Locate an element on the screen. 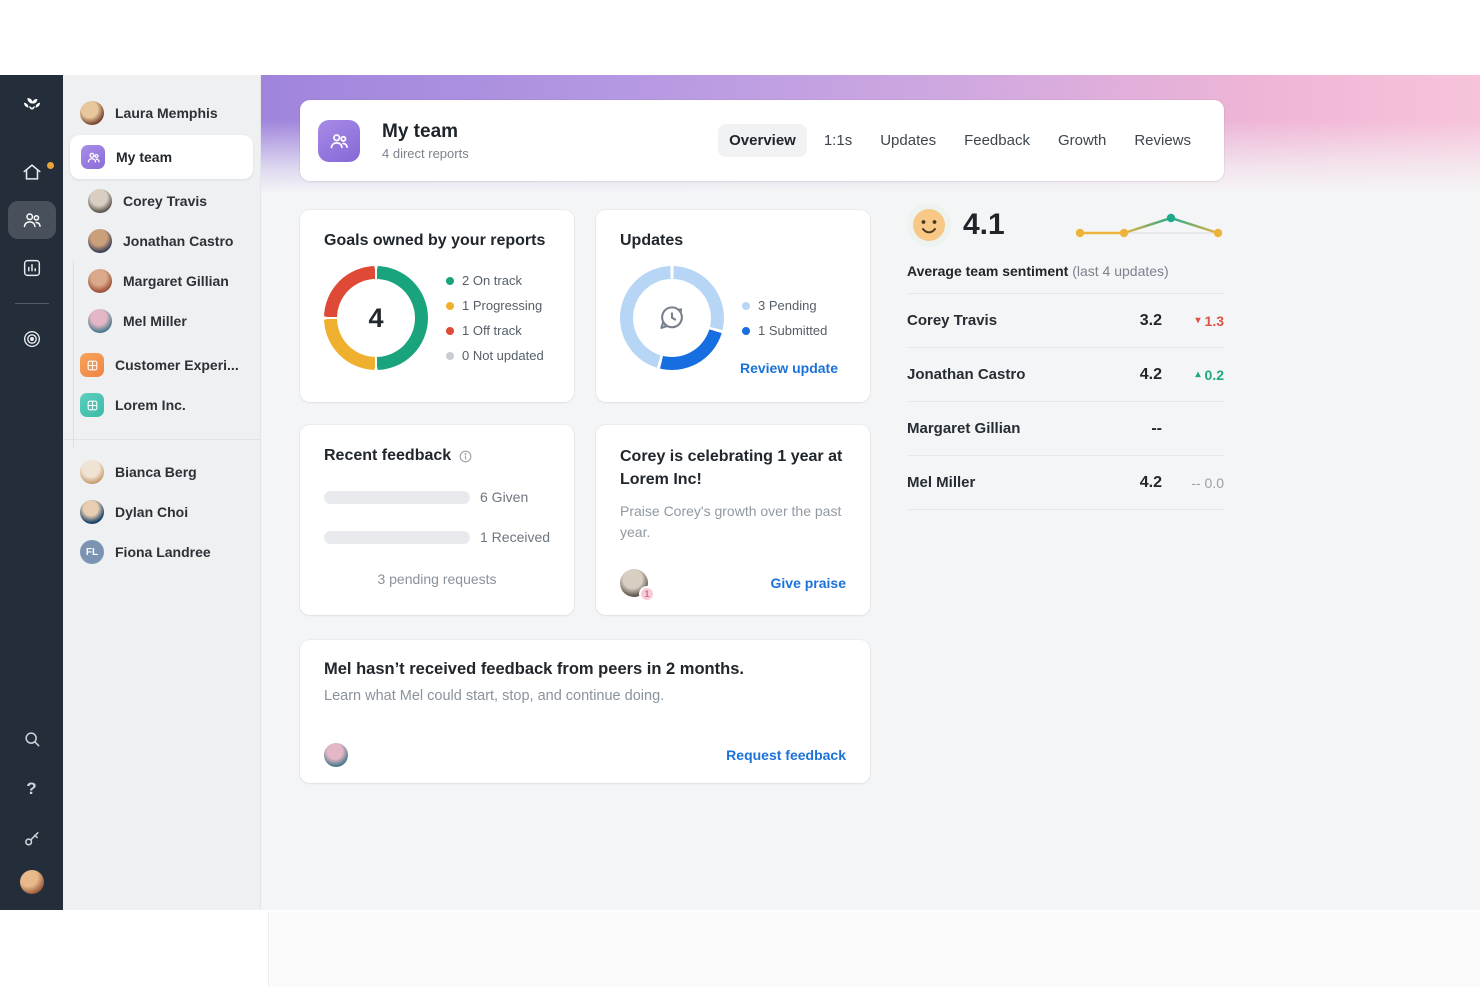 The width and height of the screenshot is (1480, 987). gray-dot-icon is located at coordinates (450, 355).